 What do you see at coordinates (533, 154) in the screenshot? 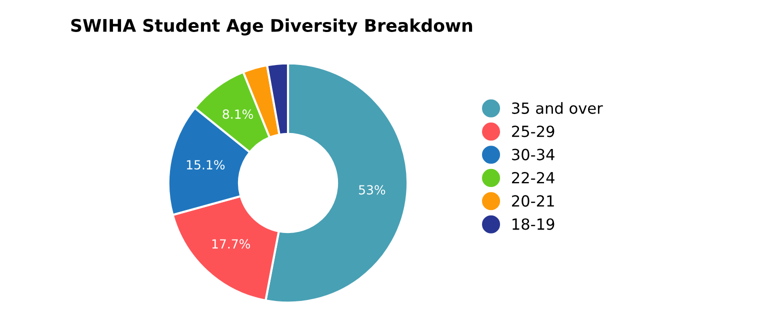
I see `legend-label: 30-34` at bounding box center [533, 154].